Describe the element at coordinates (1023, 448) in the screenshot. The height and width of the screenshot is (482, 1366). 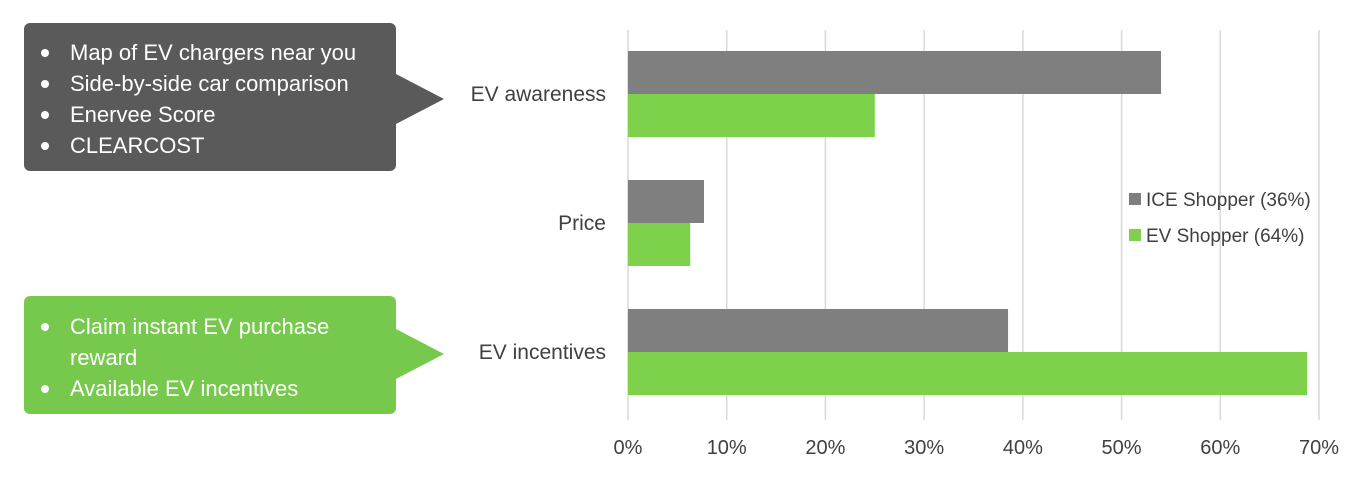
I see `x-tick-label: 40%` at that location.